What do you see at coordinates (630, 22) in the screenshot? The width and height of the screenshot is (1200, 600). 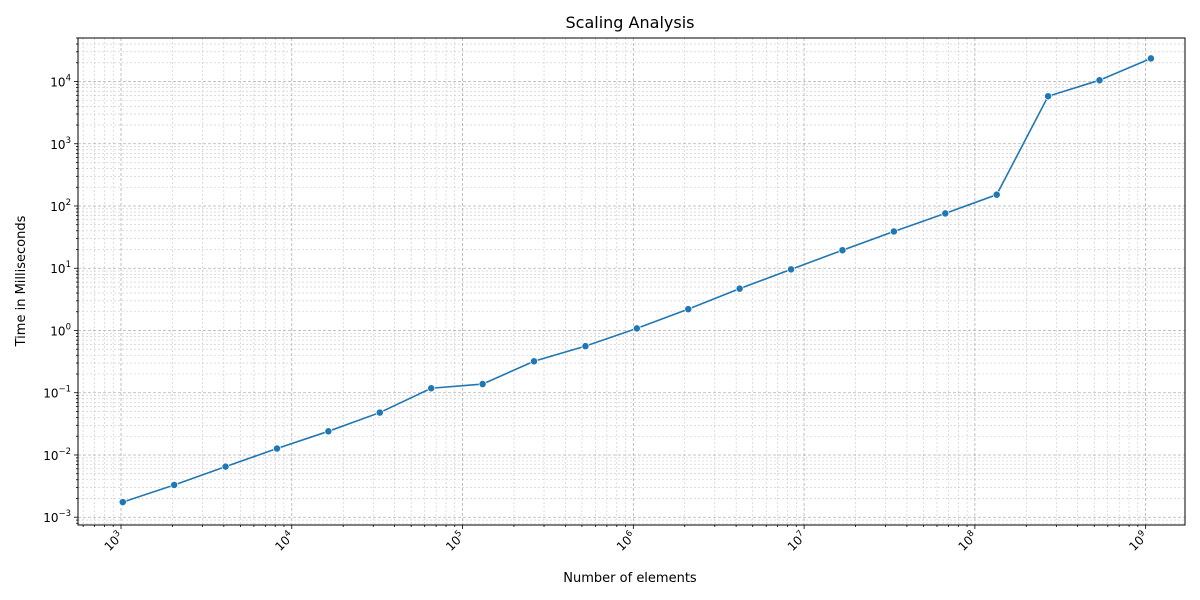 I see `chart-title: Scaling Analysis` at bounding box center [630, 22].